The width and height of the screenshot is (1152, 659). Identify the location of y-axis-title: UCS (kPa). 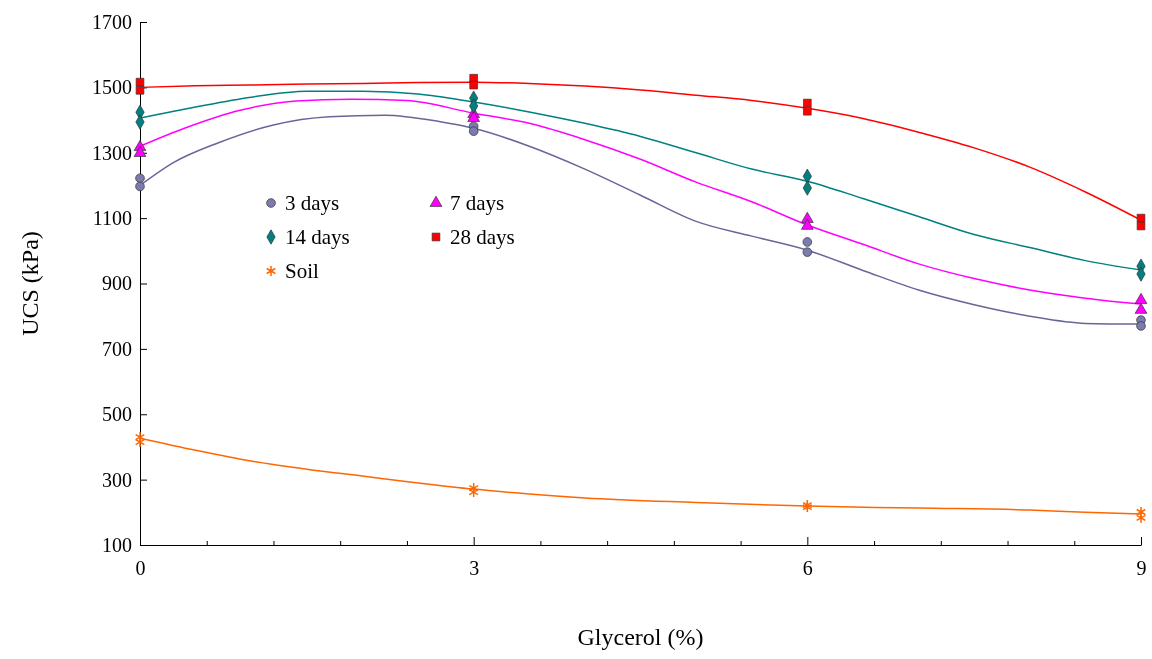
(30, 283).